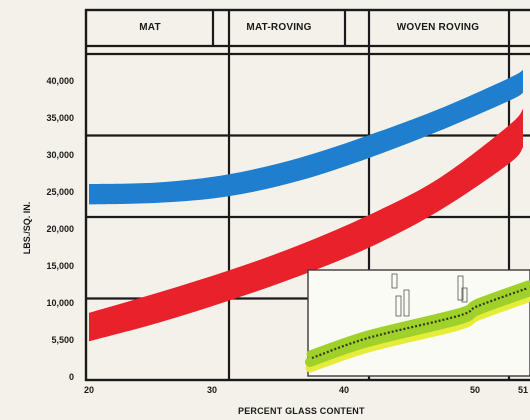 This screenshot has height=420, width=530. What do you see at coordinates (60, 266) in the screenshot?
I see `y-tick-label: 15,000` at bounding box center [60, 266].